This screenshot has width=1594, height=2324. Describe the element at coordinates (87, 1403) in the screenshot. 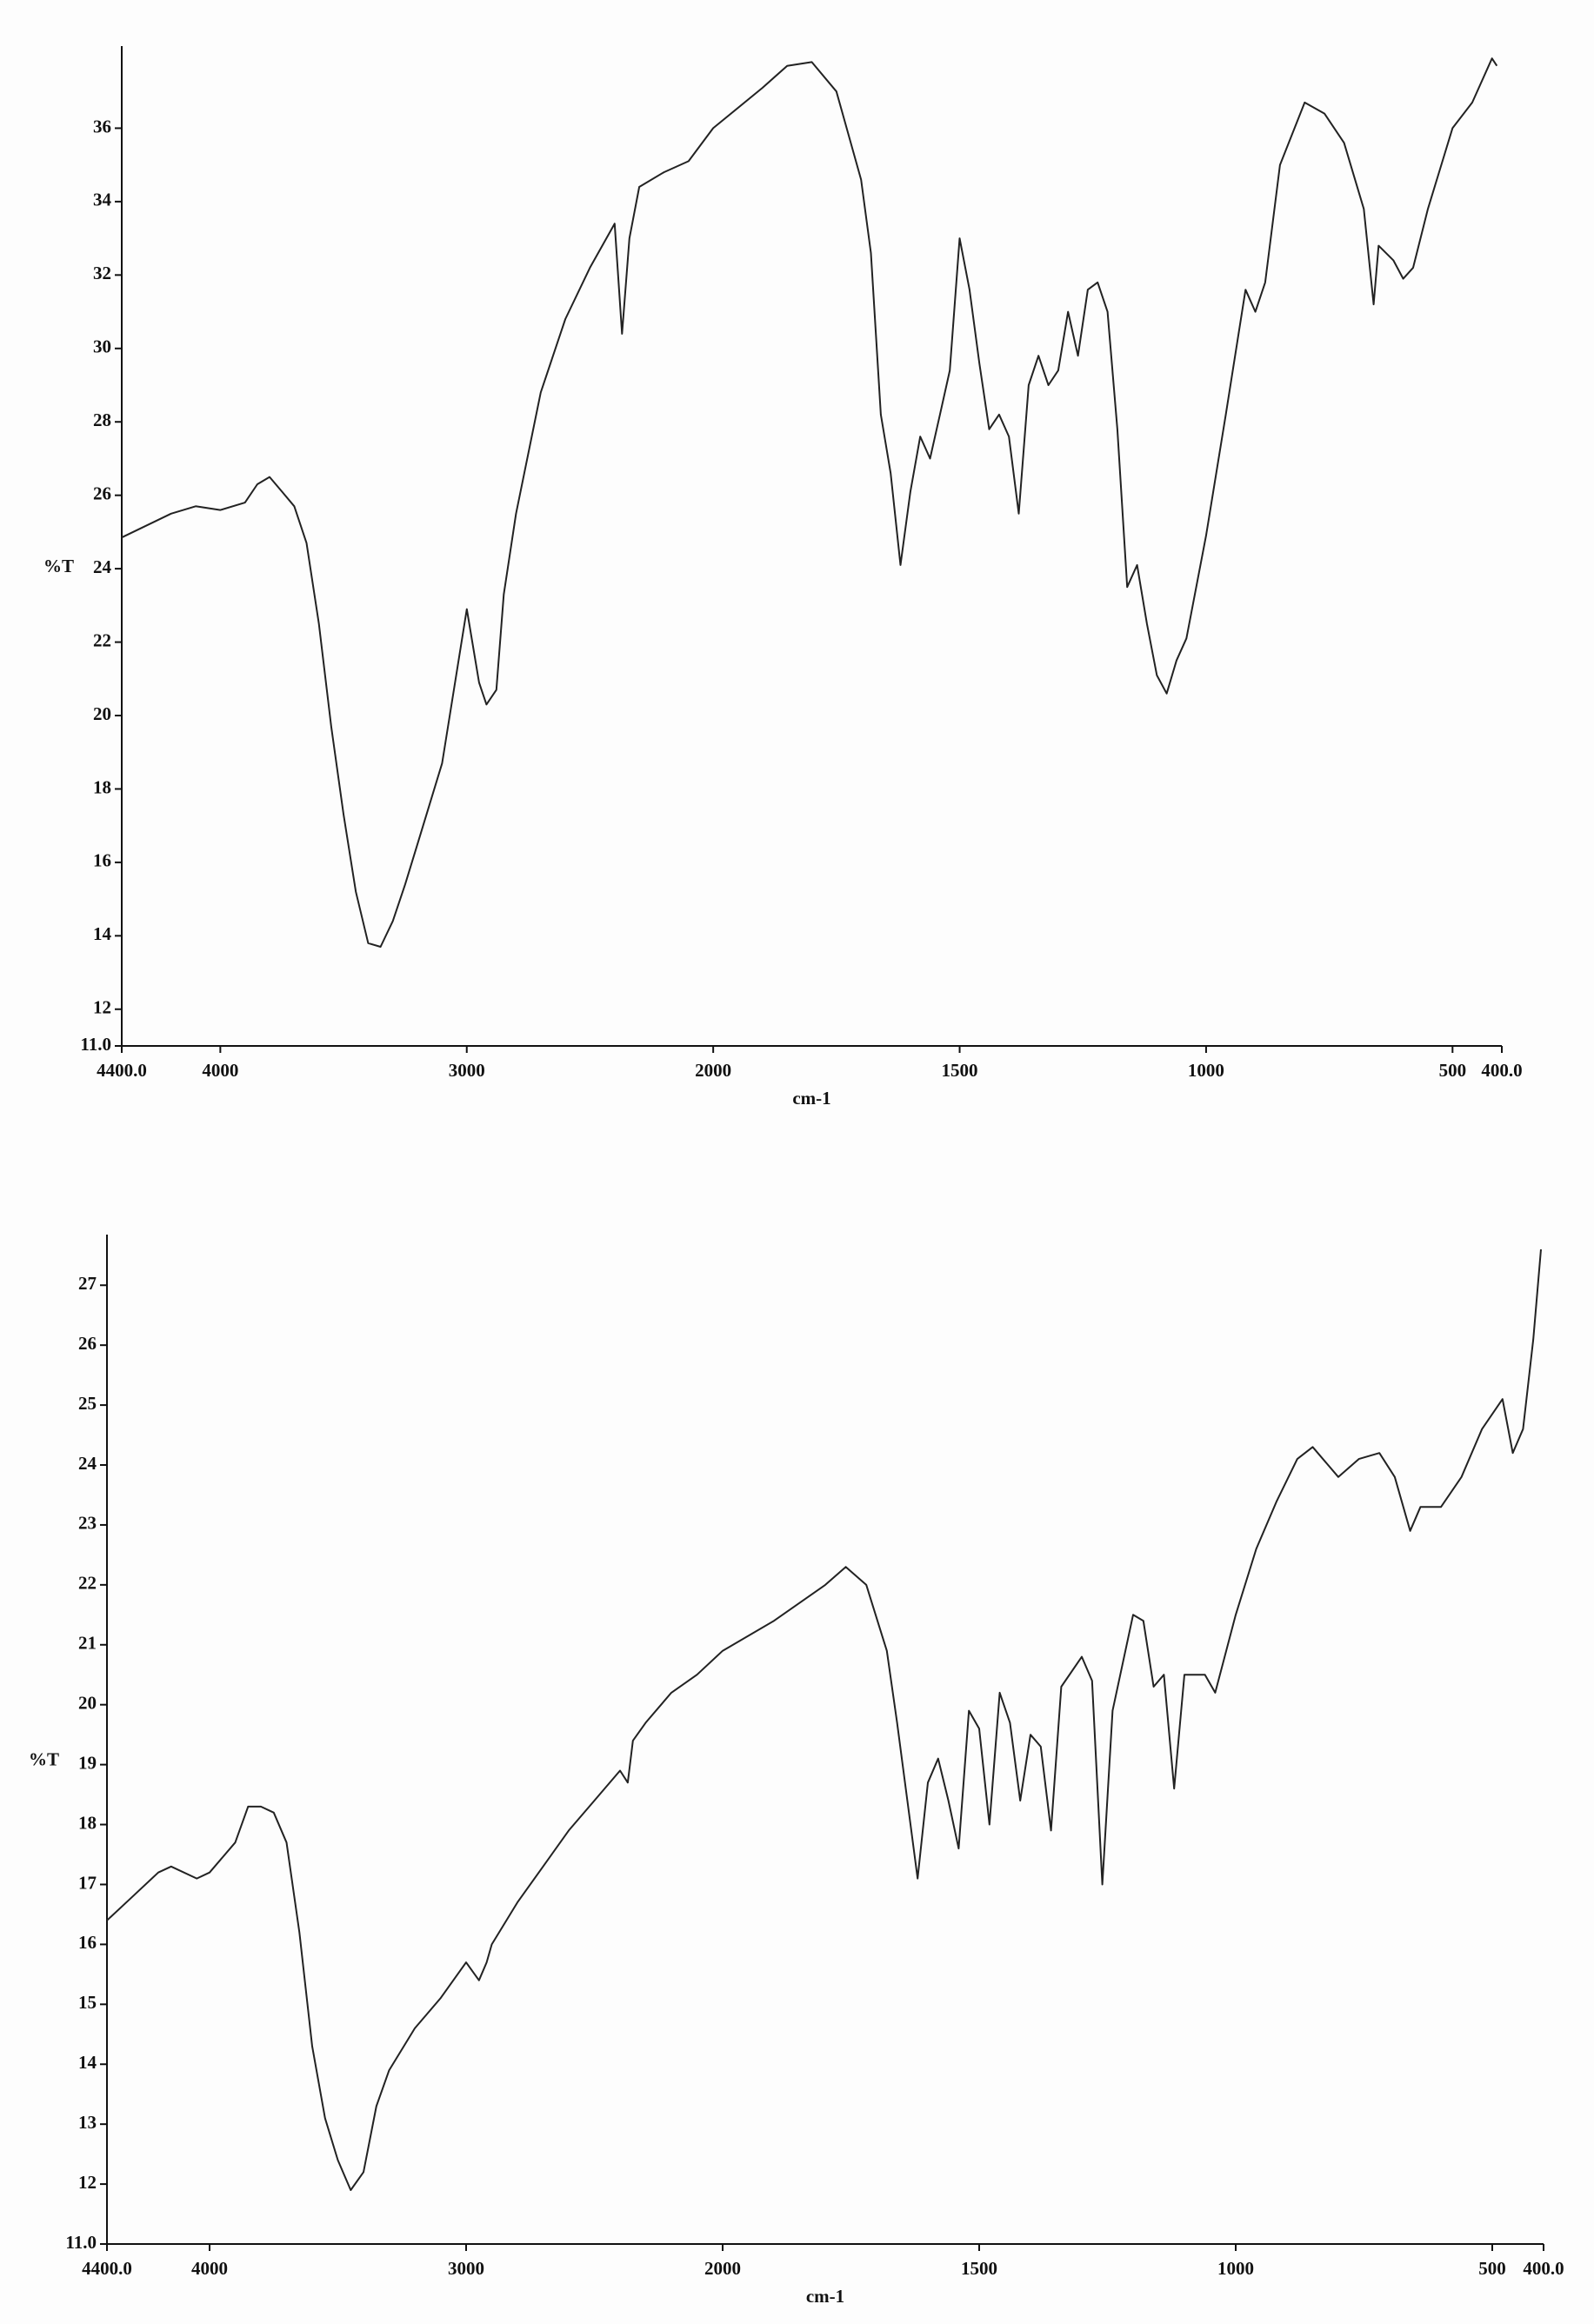

I see `y-tick-label: 25` at that location.